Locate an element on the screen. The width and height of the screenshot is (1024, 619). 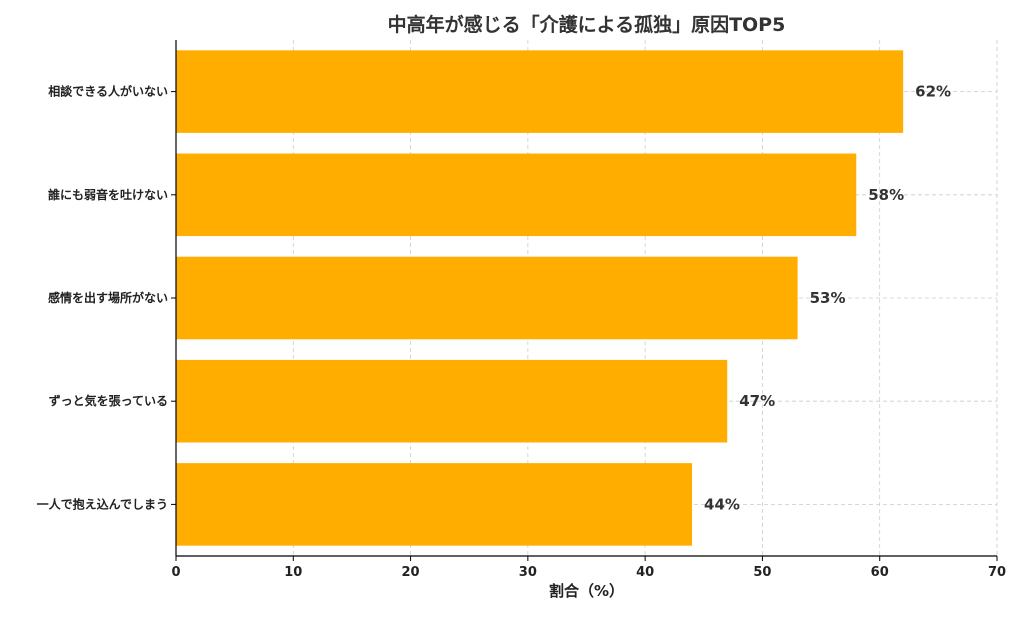
value-label: 62% is located at coordinates (933, 92).